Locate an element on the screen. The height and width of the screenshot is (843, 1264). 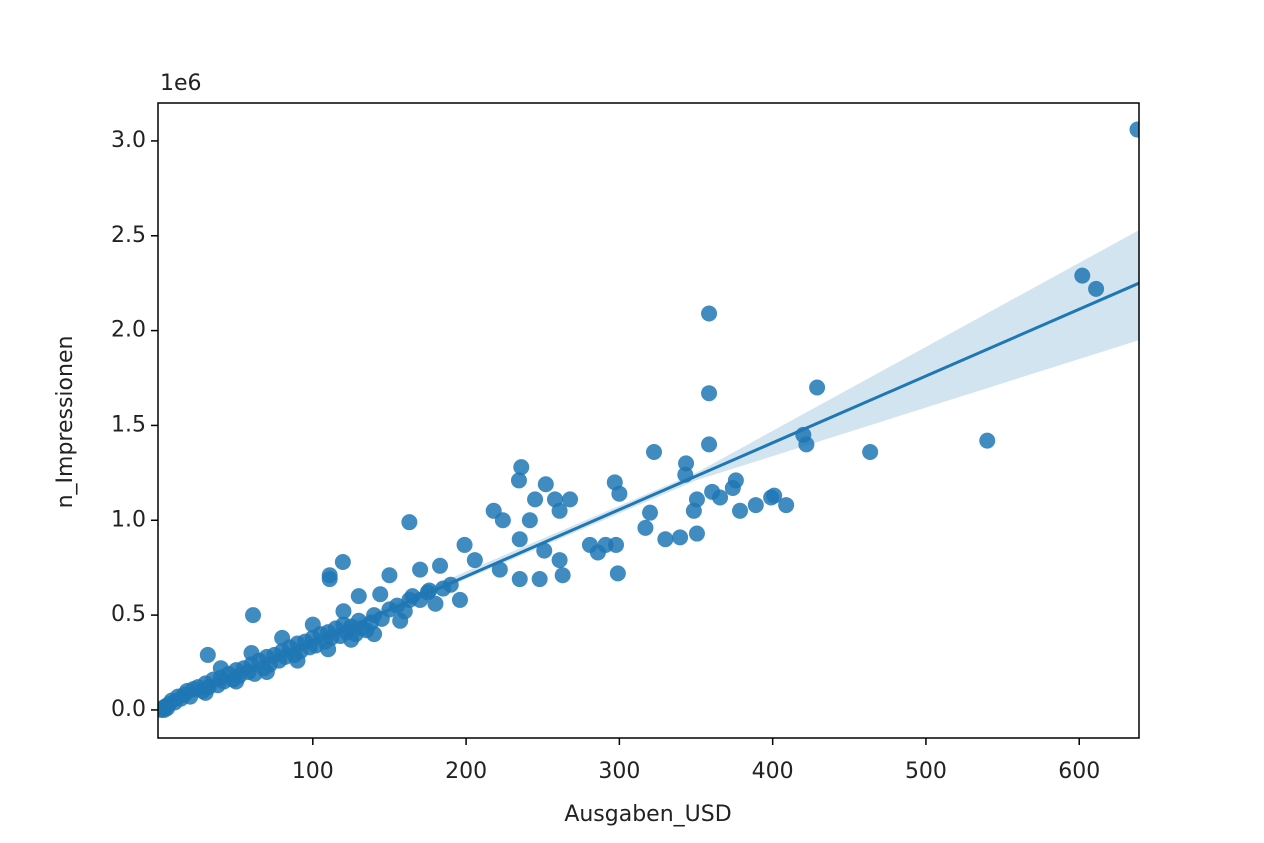
y-tick-label: 0.0 is located at coordinates (128, 709).